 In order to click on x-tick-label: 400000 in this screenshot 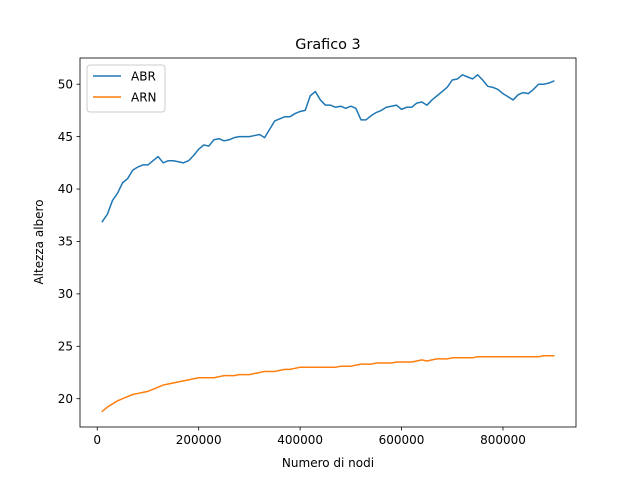, I will do `click(300, 440)`.